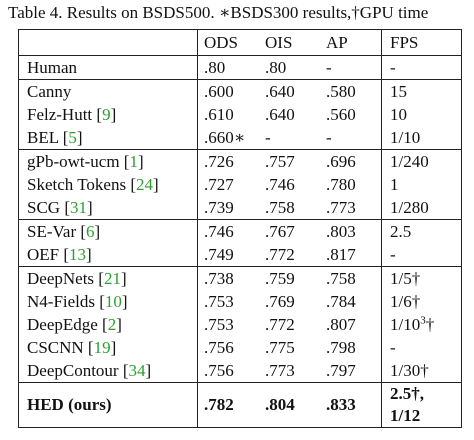 The height and width of the screenshot is (440, 474). I want to click on header-cell, so click(108, 42).